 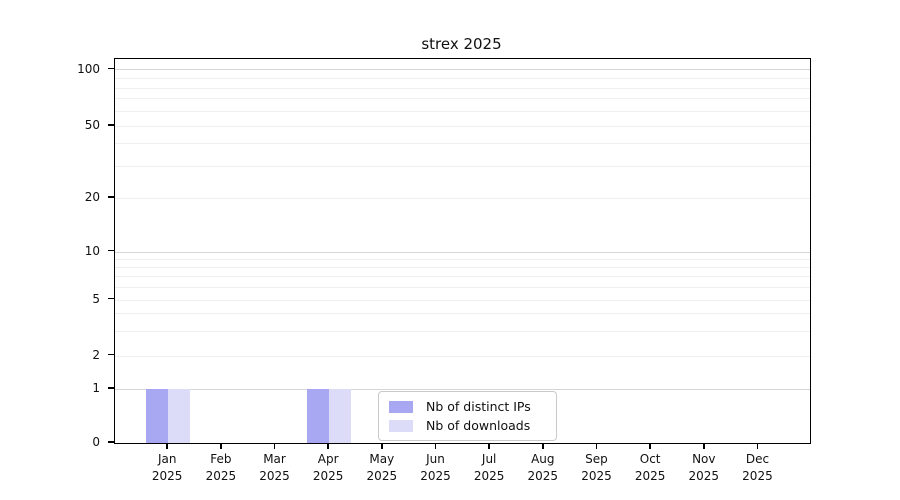 I want to click on x-tick-label: Oct 2025, so click(x=650, y=468).